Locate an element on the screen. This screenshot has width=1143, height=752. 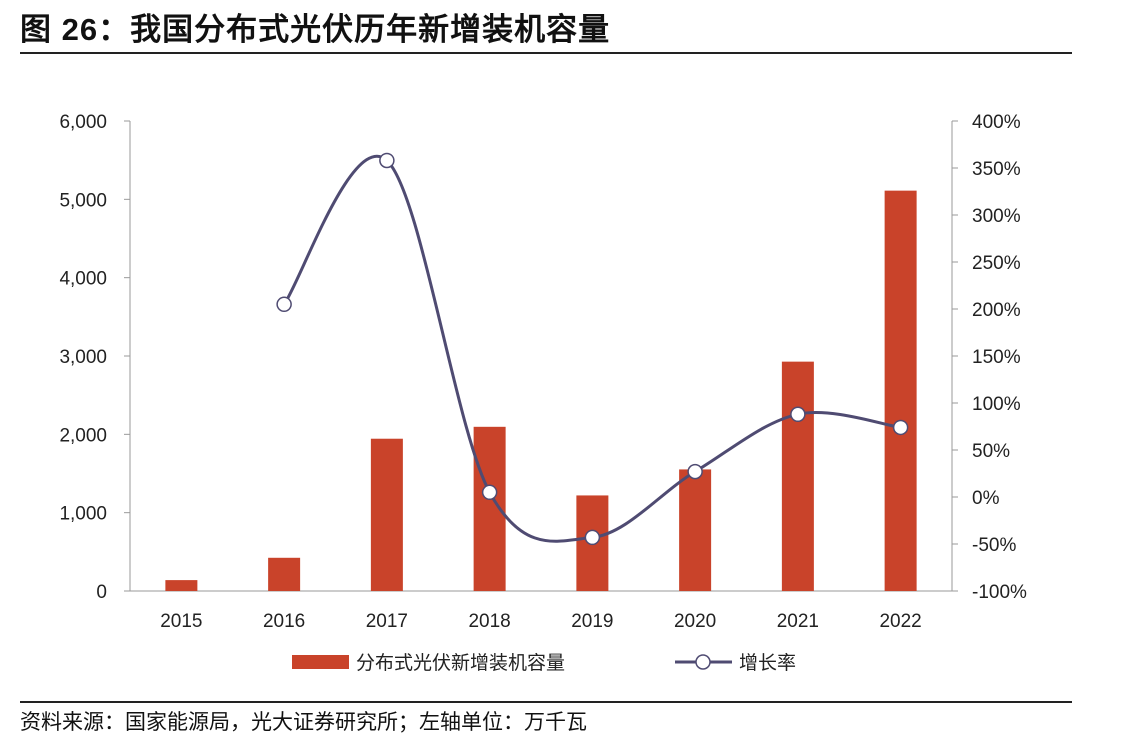
left-axis-tick-label: 3,000 is located at coordinates (83, 357).